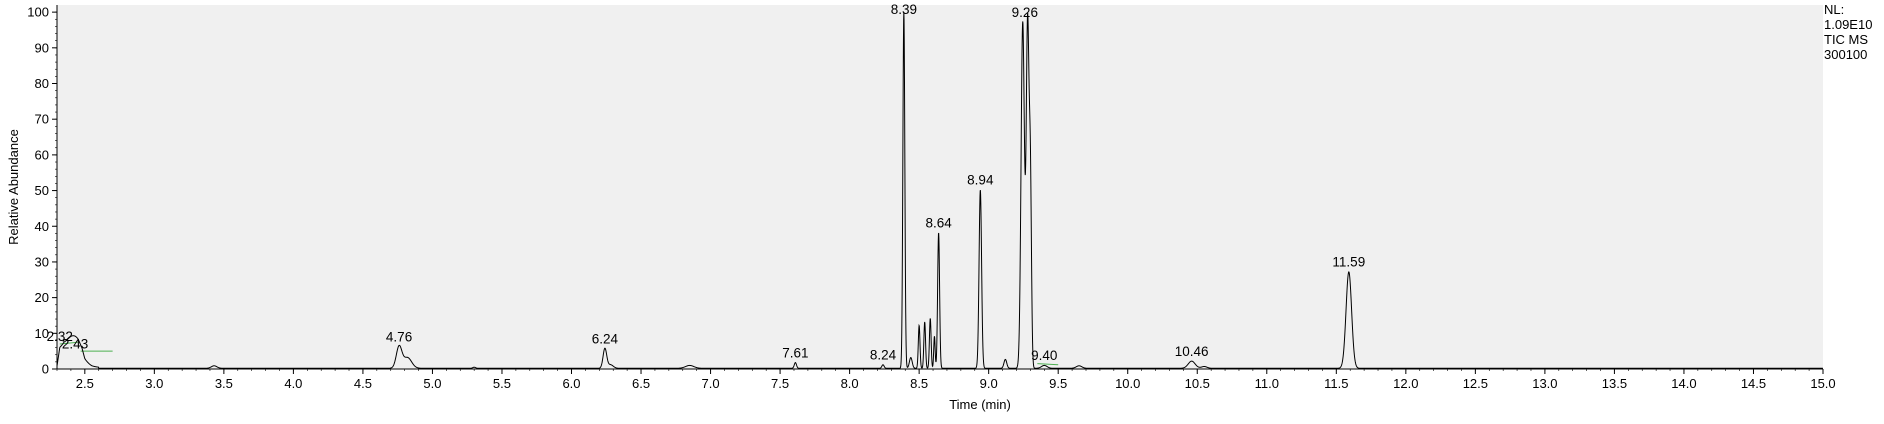 The image size is (1884, 424). Describe the element at coordinates (1025, 12) in the screenshot. I see `peak-label: 9.26` at that location.